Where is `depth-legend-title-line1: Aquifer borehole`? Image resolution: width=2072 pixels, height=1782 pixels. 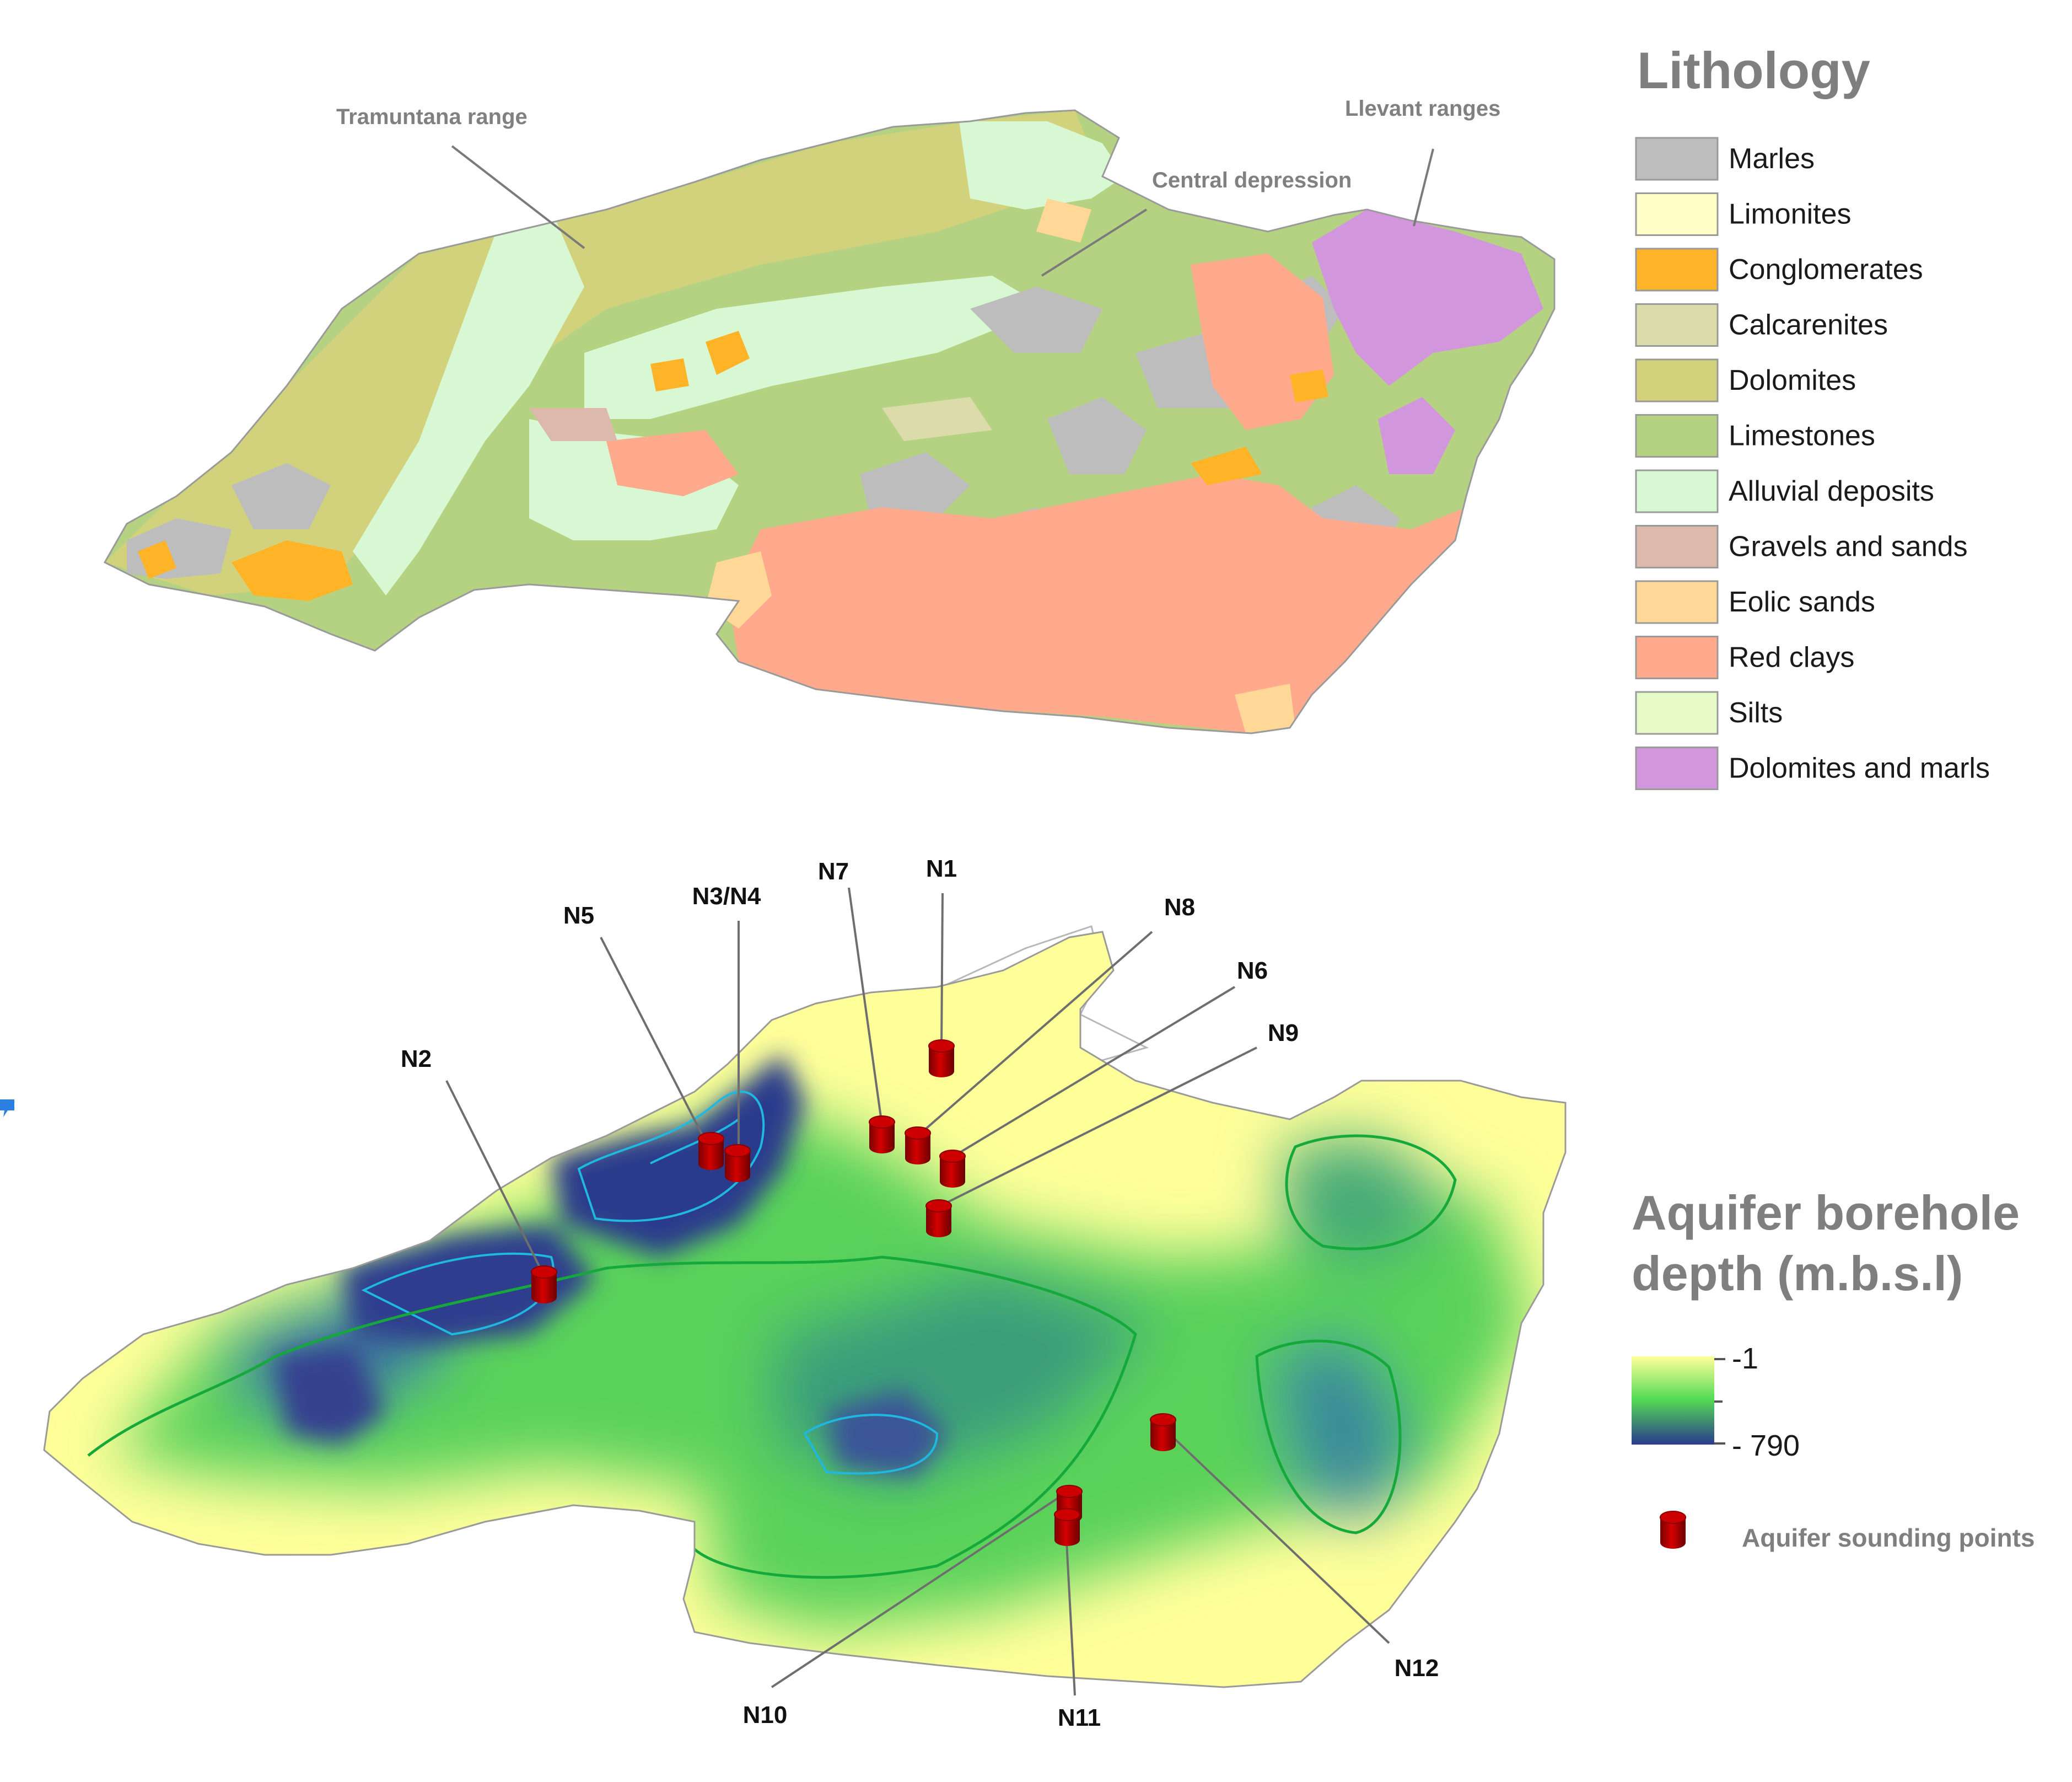 depth-legend-title-line1: Aquifer borehole is located at coordinates (1826, 1212).